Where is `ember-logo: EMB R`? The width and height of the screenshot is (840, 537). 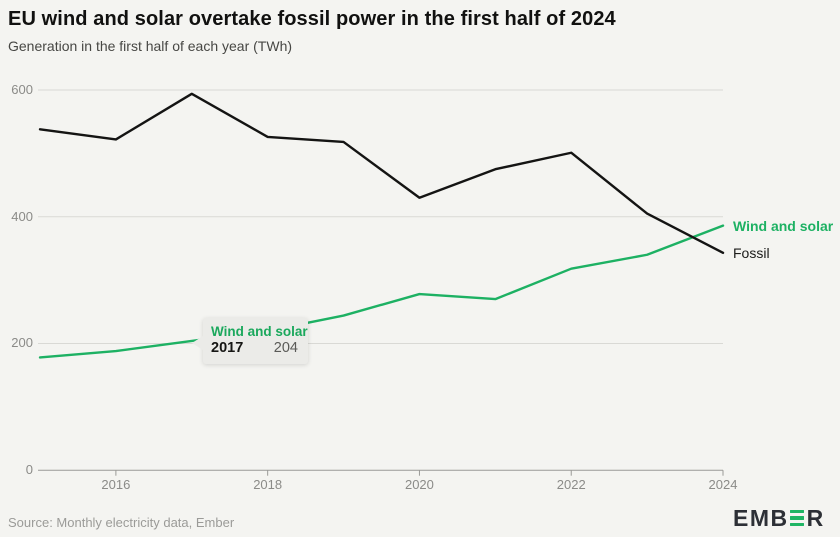 ember-logo: EMB R is located at coordinates (779, 518).